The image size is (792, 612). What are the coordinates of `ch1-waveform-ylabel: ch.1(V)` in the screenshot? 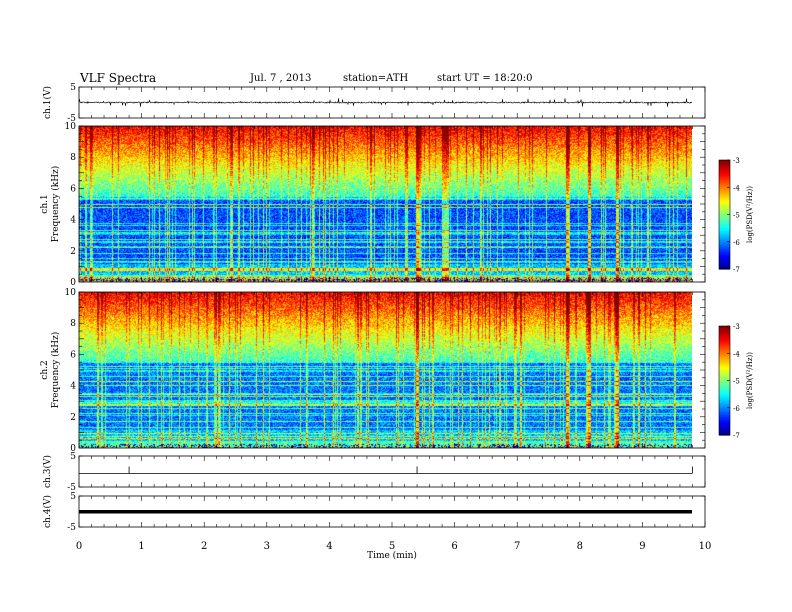 It's located at (47, 102).